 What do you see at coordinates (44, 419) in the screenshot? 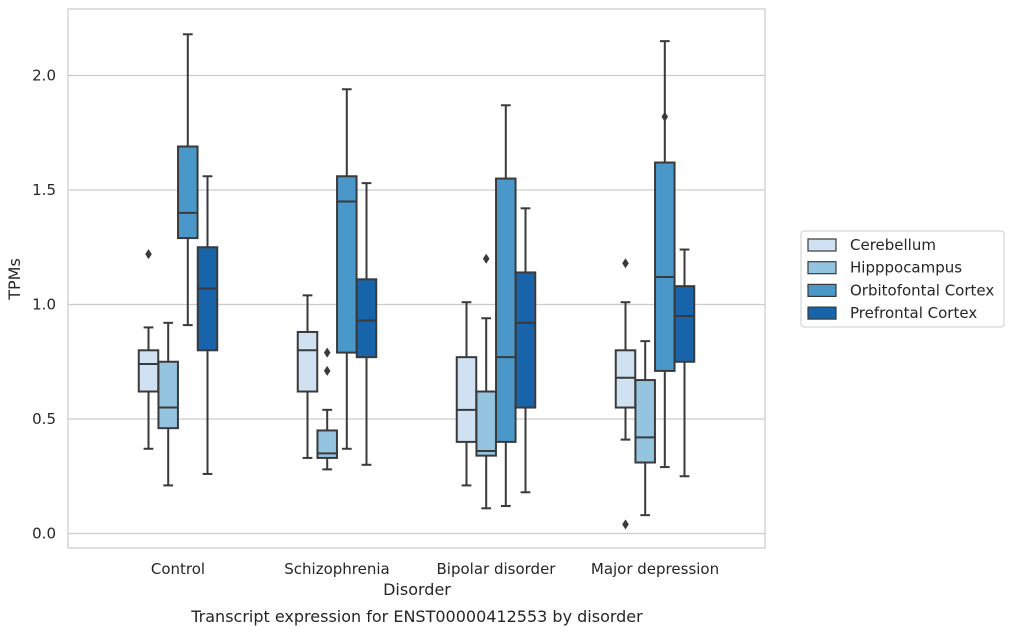
I see `y-tick-label: 0.5` at bounding box center [44, 419].